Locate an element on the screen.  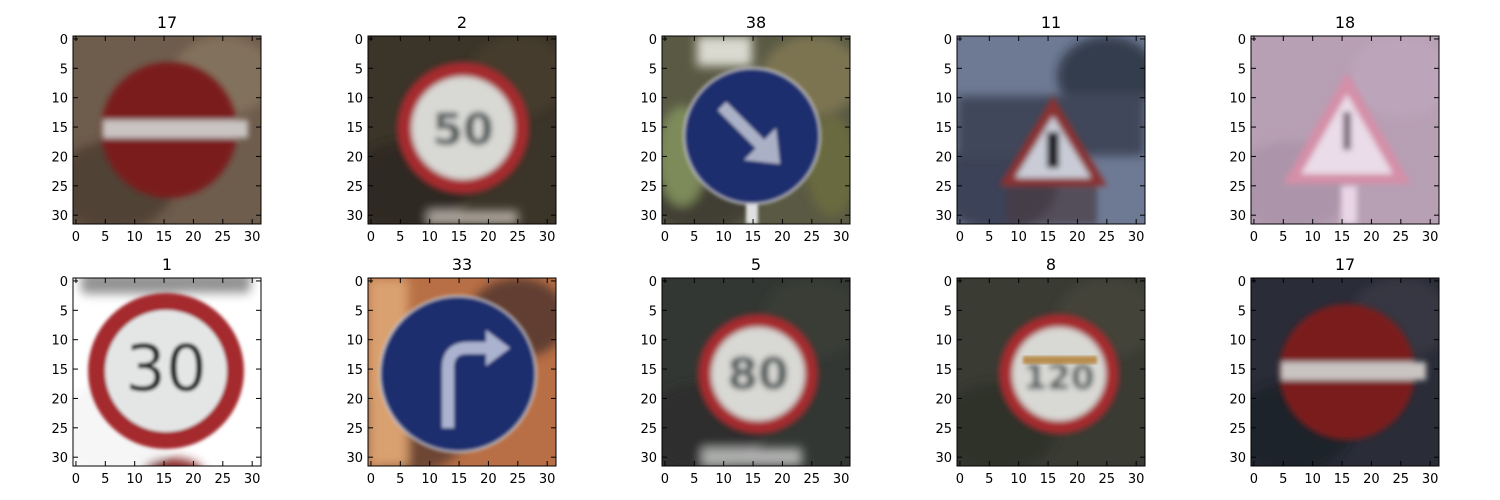
image-panel: 38 0 0 5 5 10 10 15 15 20 20 25 25 30 30 is located at coordinates (745, 129).